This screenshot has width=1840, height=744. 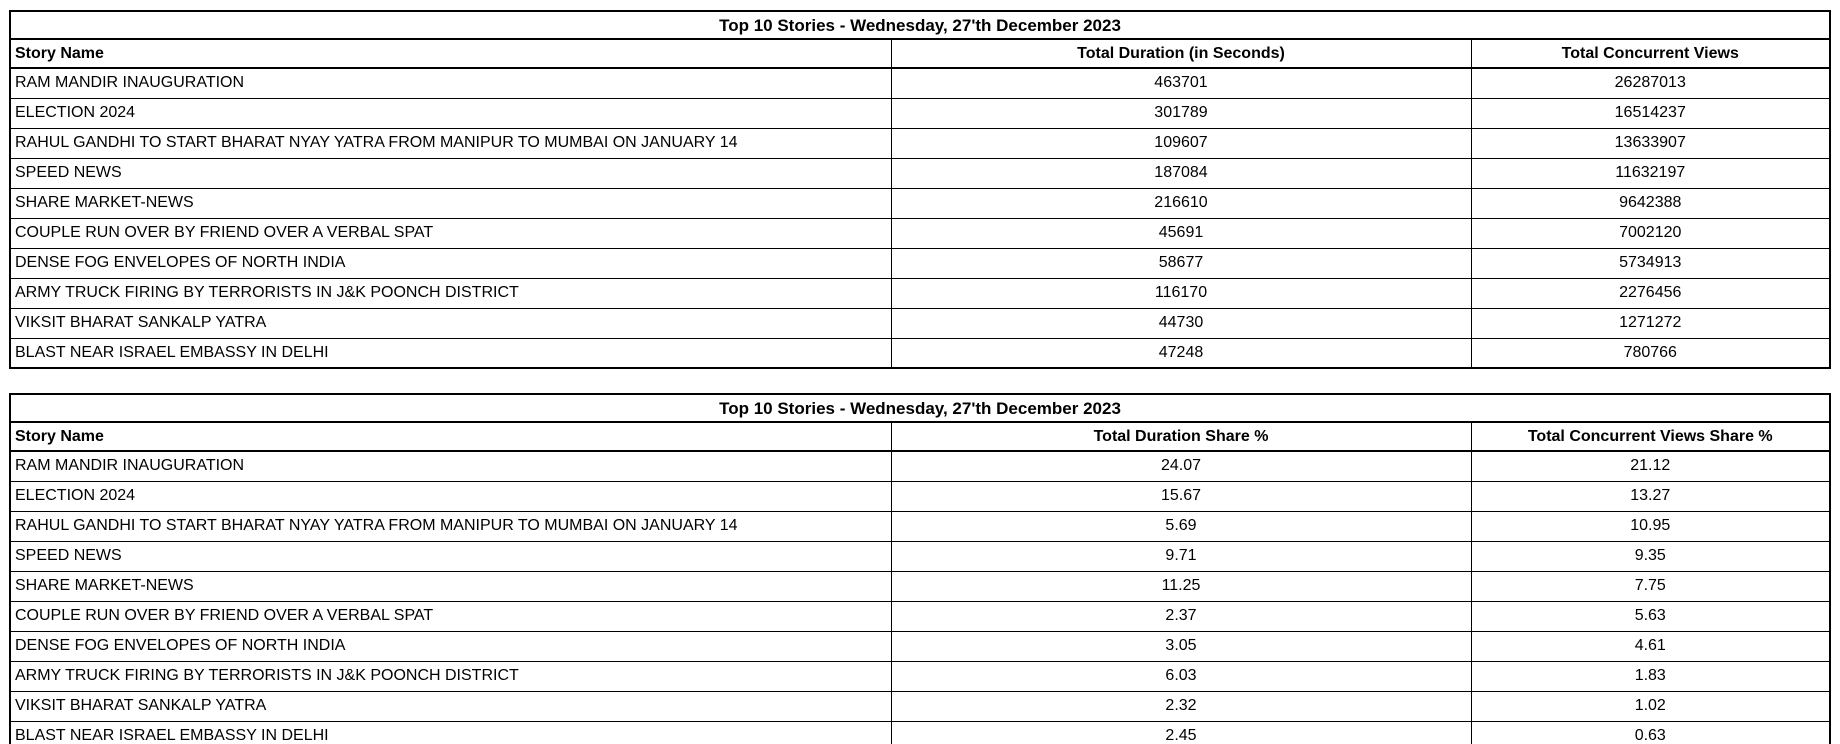 I want to click on column-header-duration-share-percent: Total Duration Share %, so click(x=1181, y=436).